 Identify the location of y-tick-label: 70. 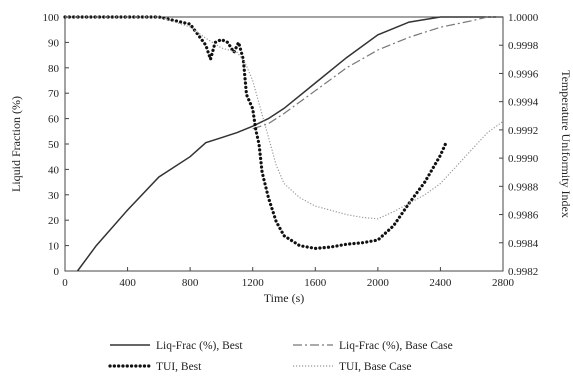
(54, 94).